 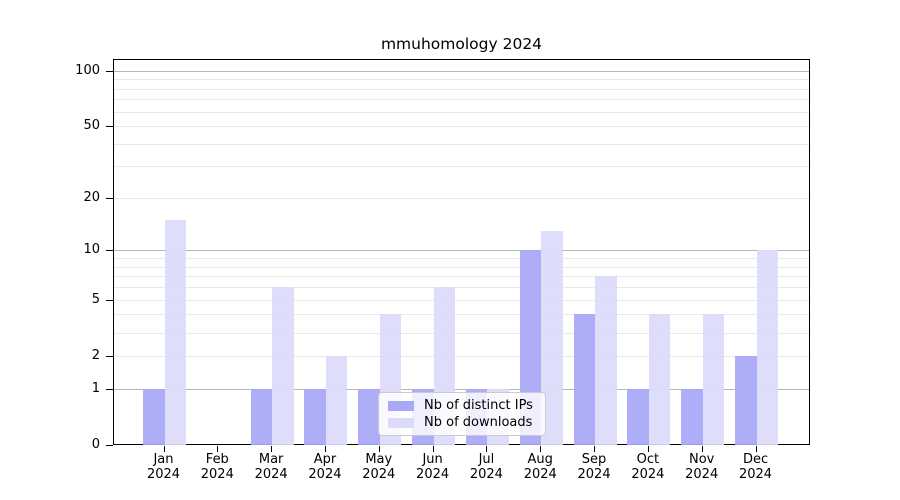 What do you see at coordinates (638, 416) in the screenshot?
I see `bar-distinct-ips-oct` at bounding box center [638, 416].